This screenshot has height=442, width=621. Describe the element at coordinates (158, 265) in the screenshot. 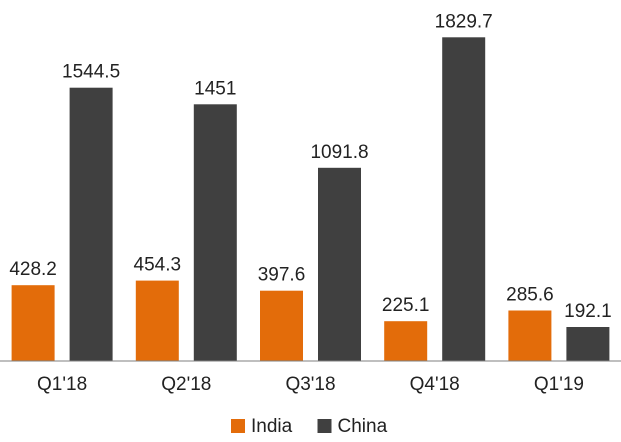

I see `value-label-india-1: 454.3` at that location.